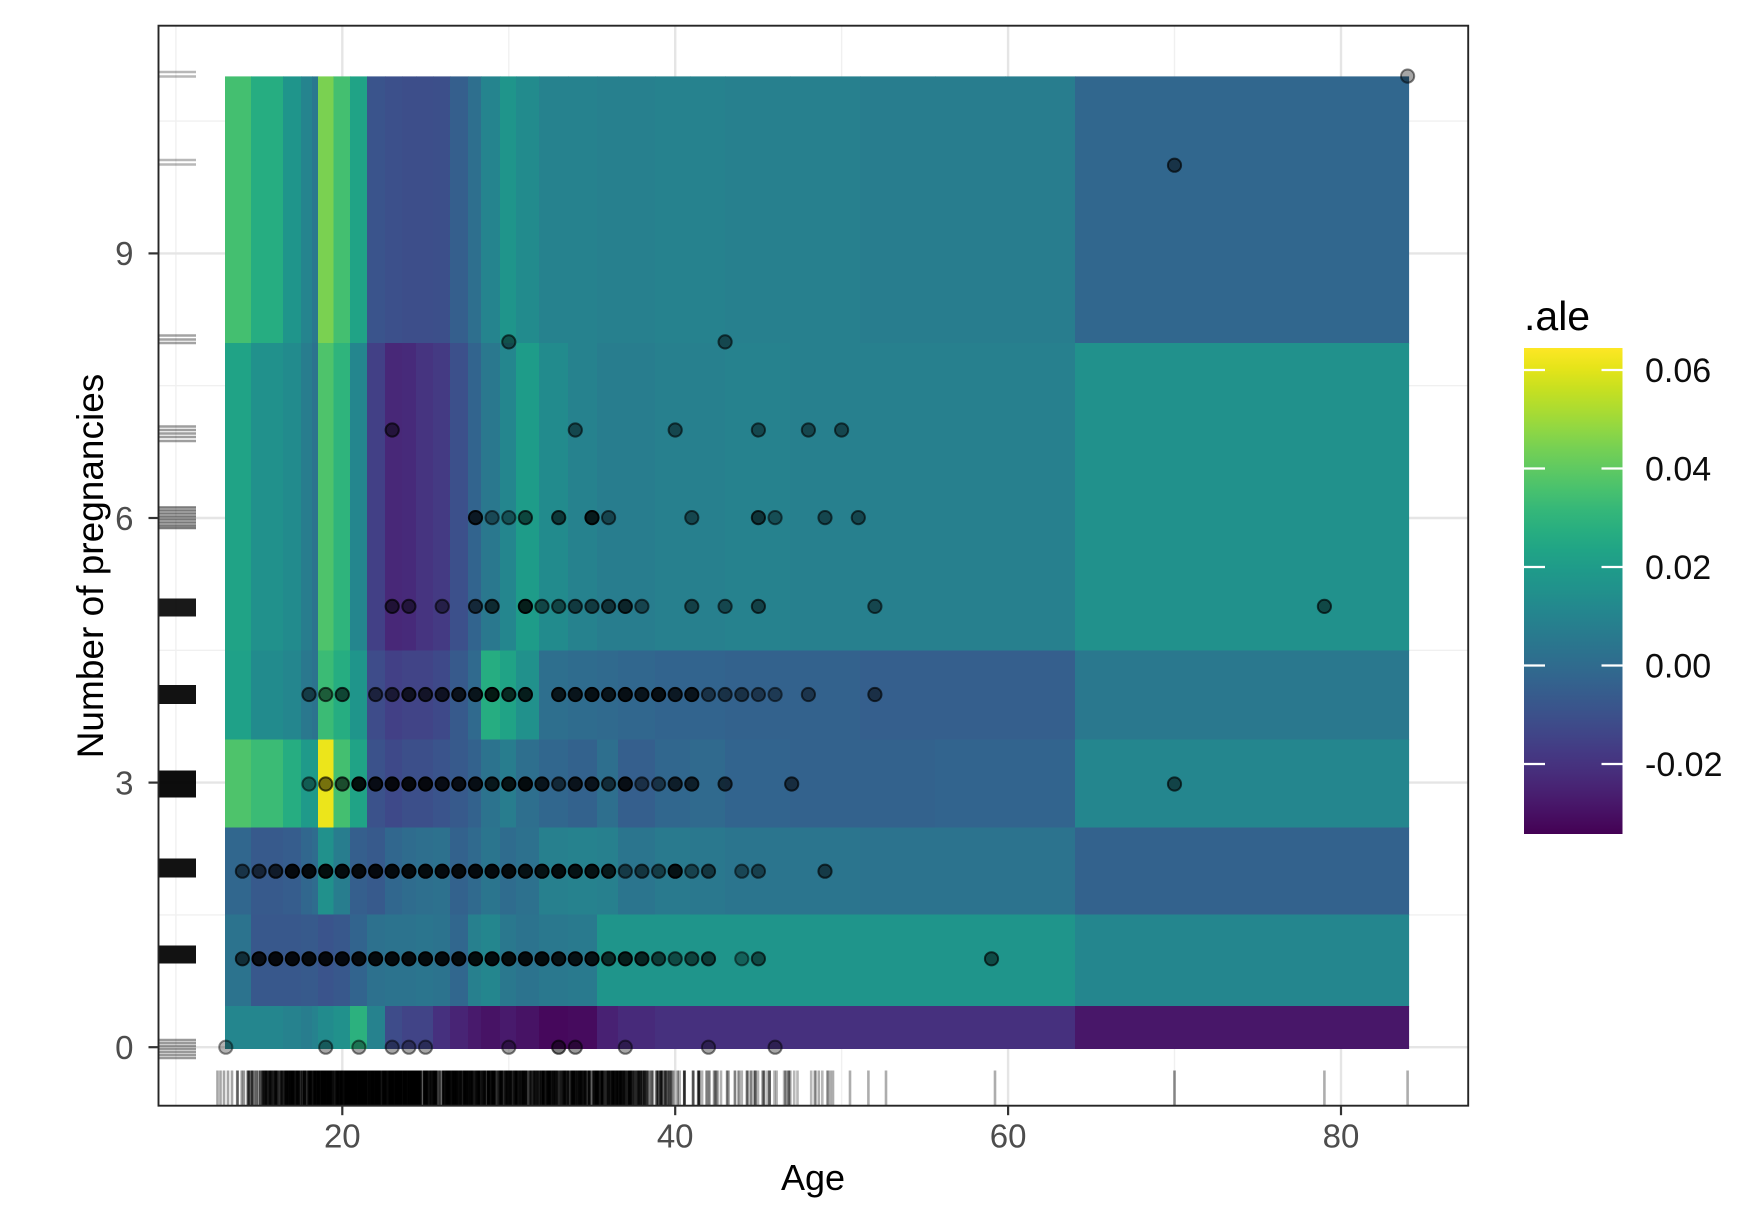  Describe the element at coordinates (1008, 1136) in the screenshot. I see `svg-text: 60` at that location.